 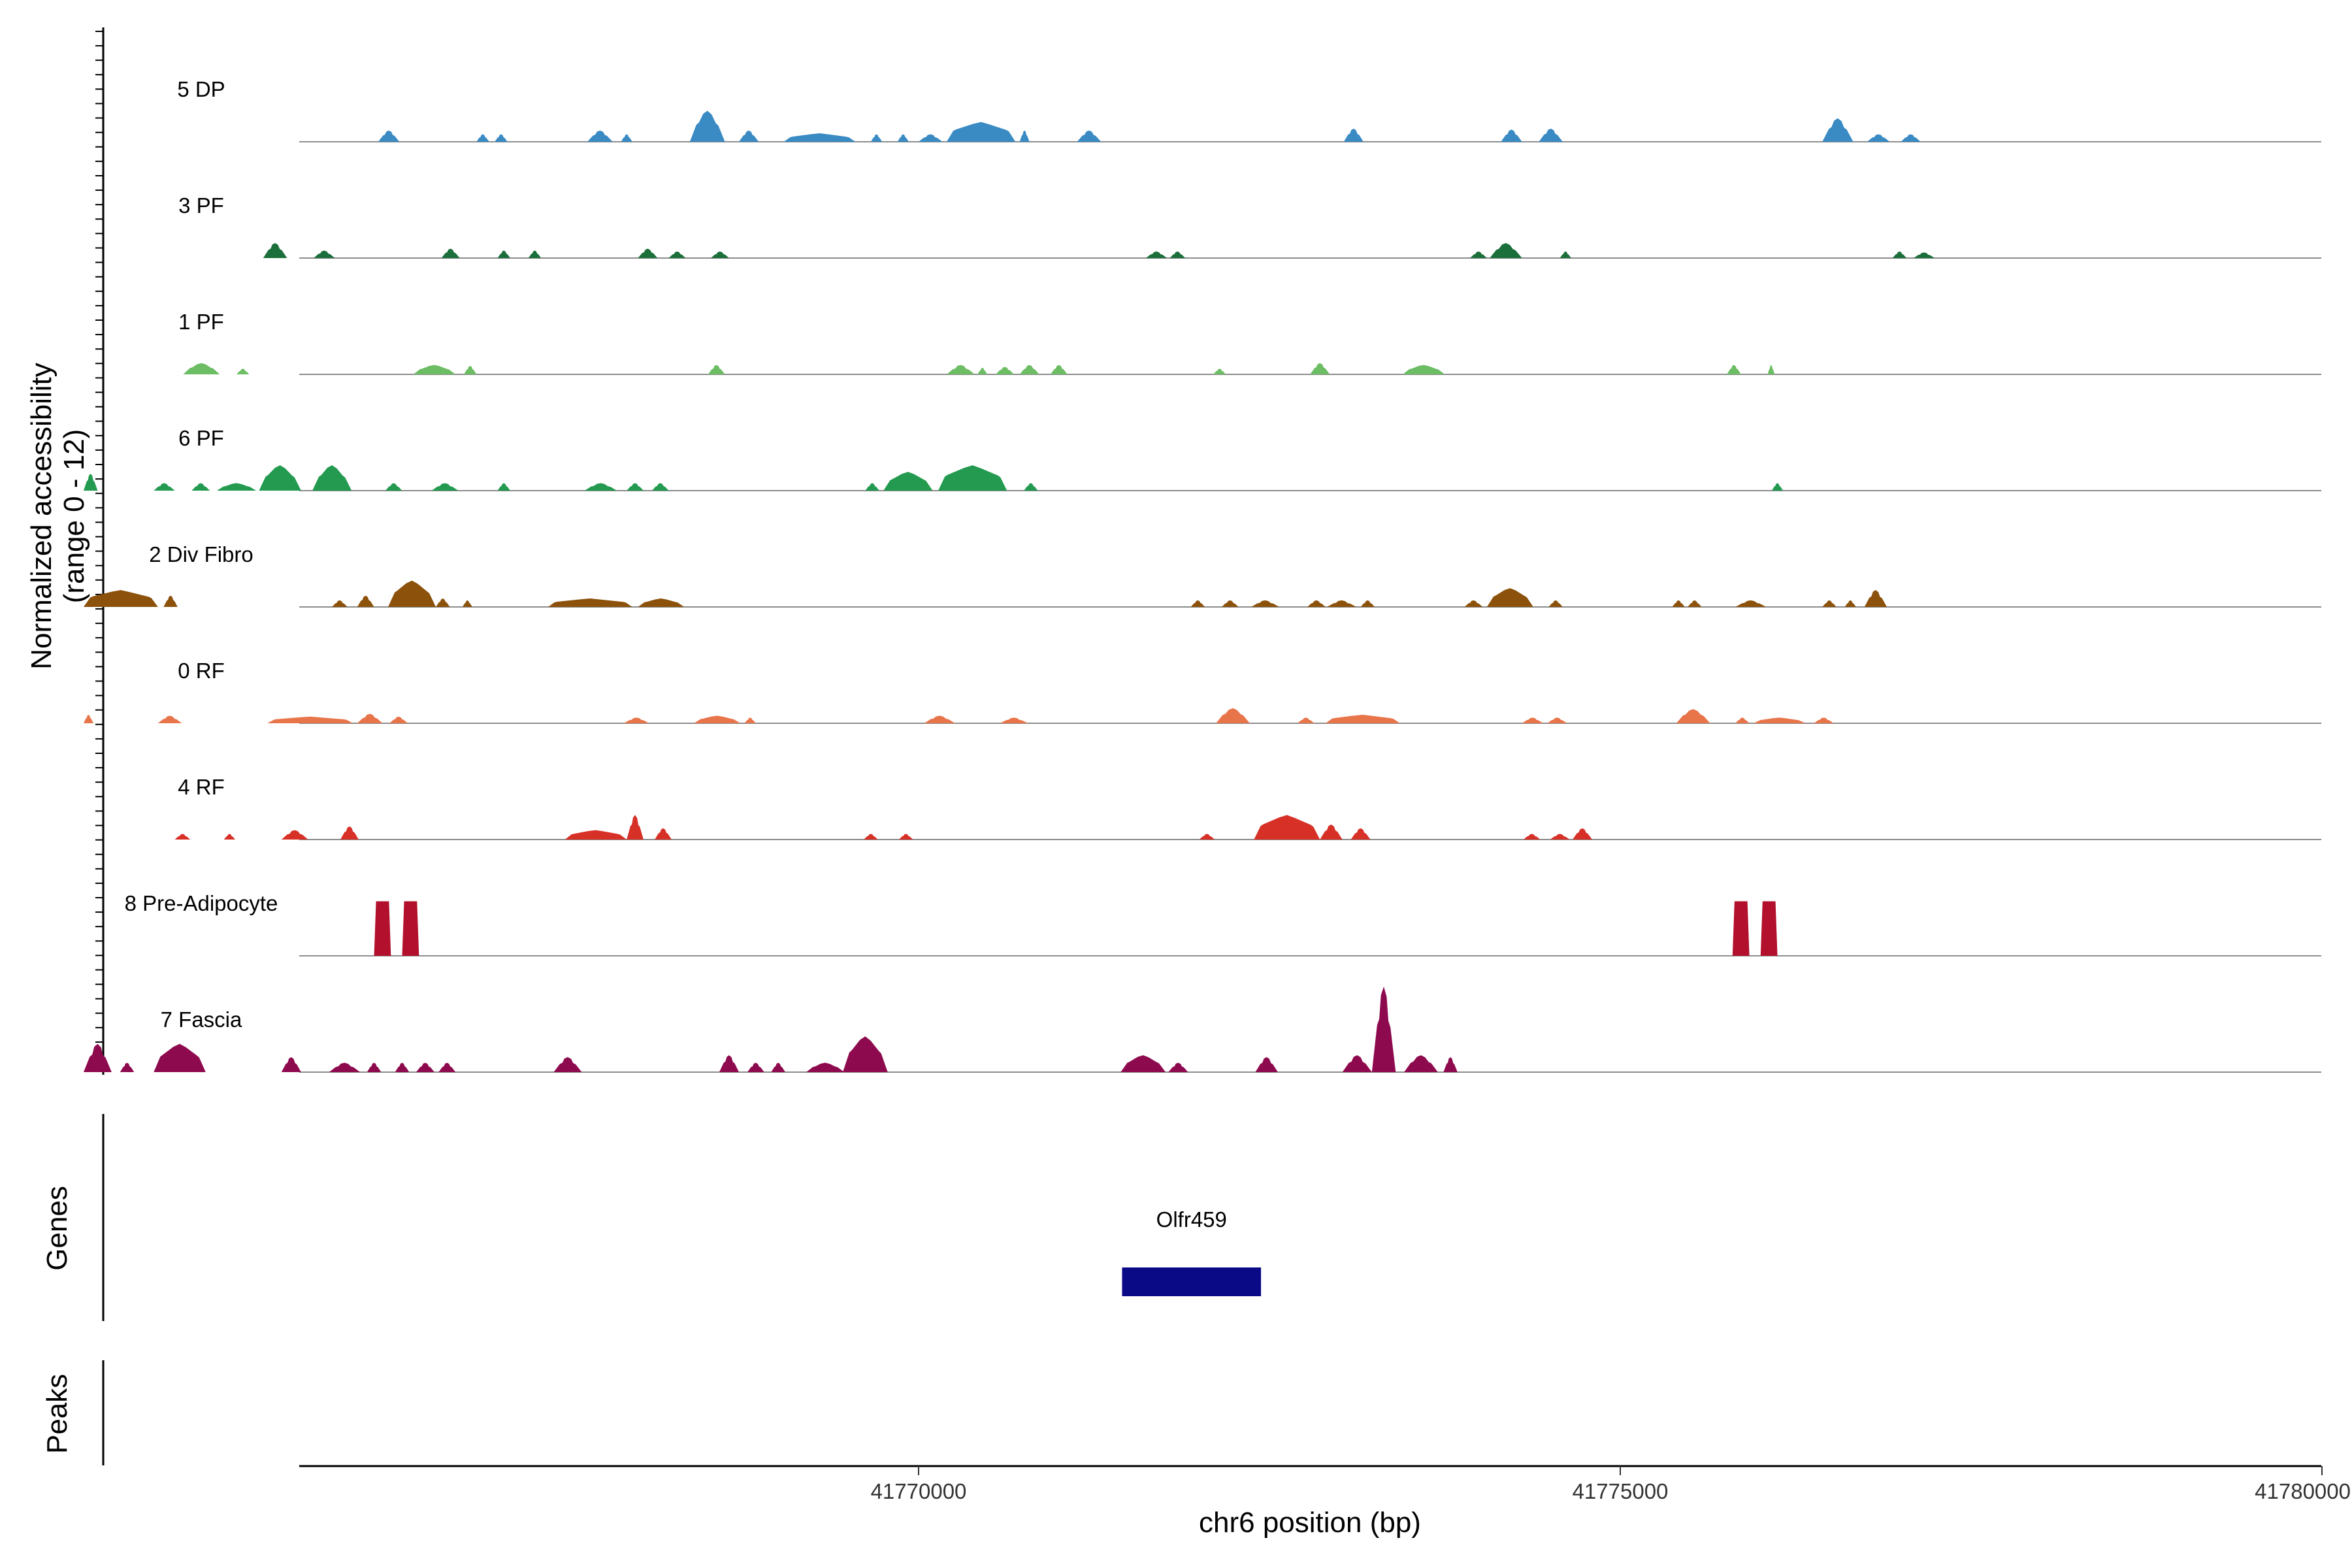 I want to click on track-label: 6 PF, so click(x=201, y=438).